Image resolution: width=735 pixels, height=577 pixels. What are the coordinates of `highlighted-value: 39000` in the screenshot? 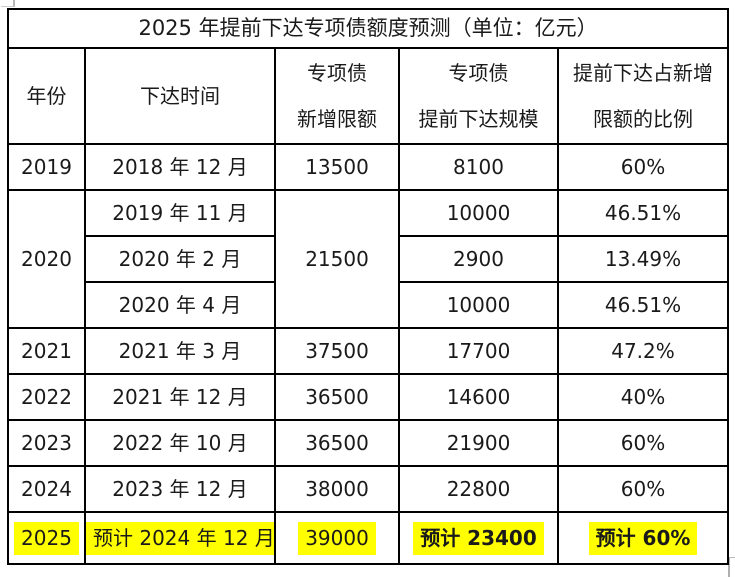 It's located at (337, 538).